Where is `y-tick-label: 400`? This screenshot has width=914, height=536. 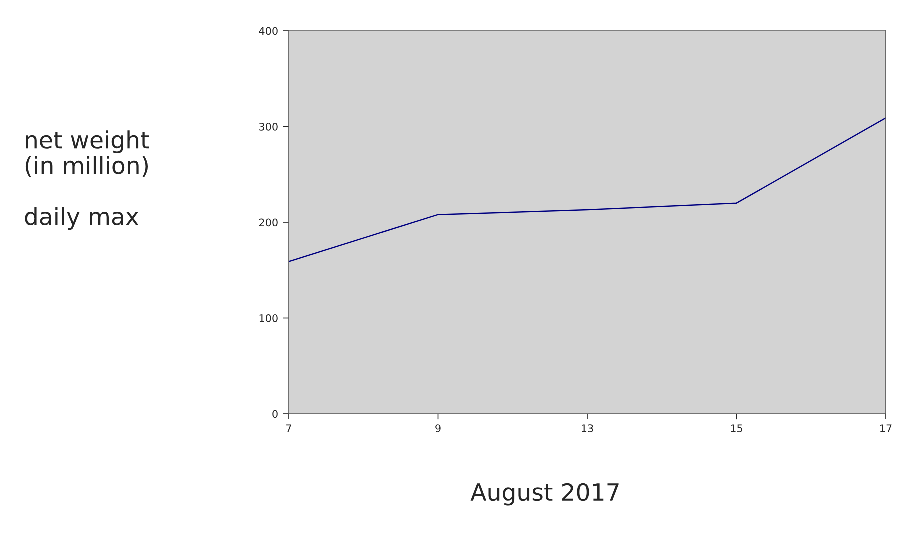
y-tick-label: 400 is located at coordinates (268, 31).